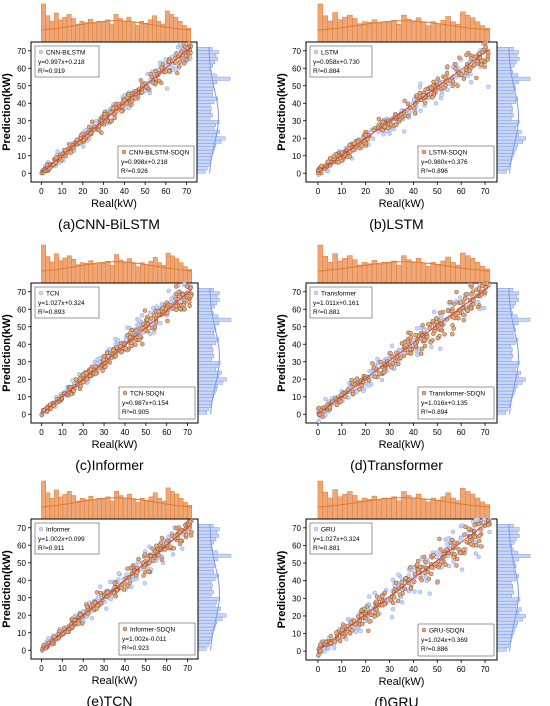  Describe the element at coordinates (402, 682) in the screenshot. I see `x-axis-label: Real(kW)` at that location.